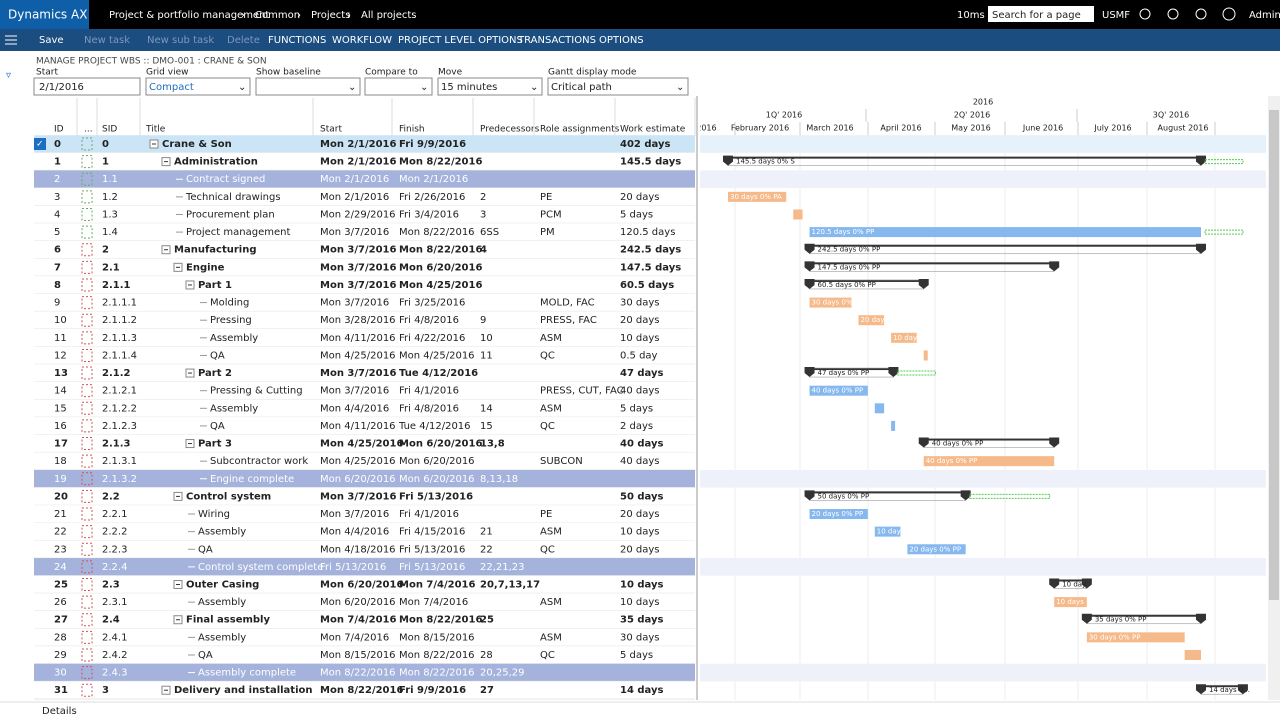  What do you see at coordinates (87, 86) in the screenshot?
I see `input` at bounding box center [87, 86].